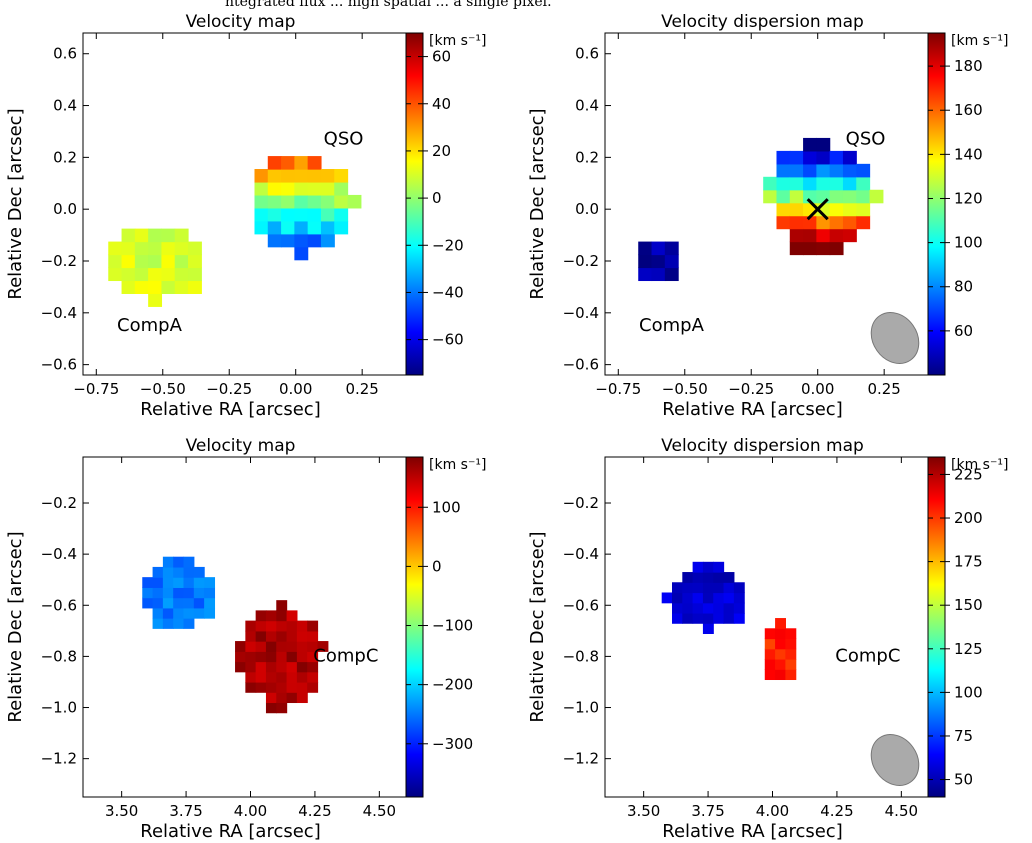 This screenshot has height=843, width=1032. I want to click on x-tick-label: 4.50, so click(901, 811).